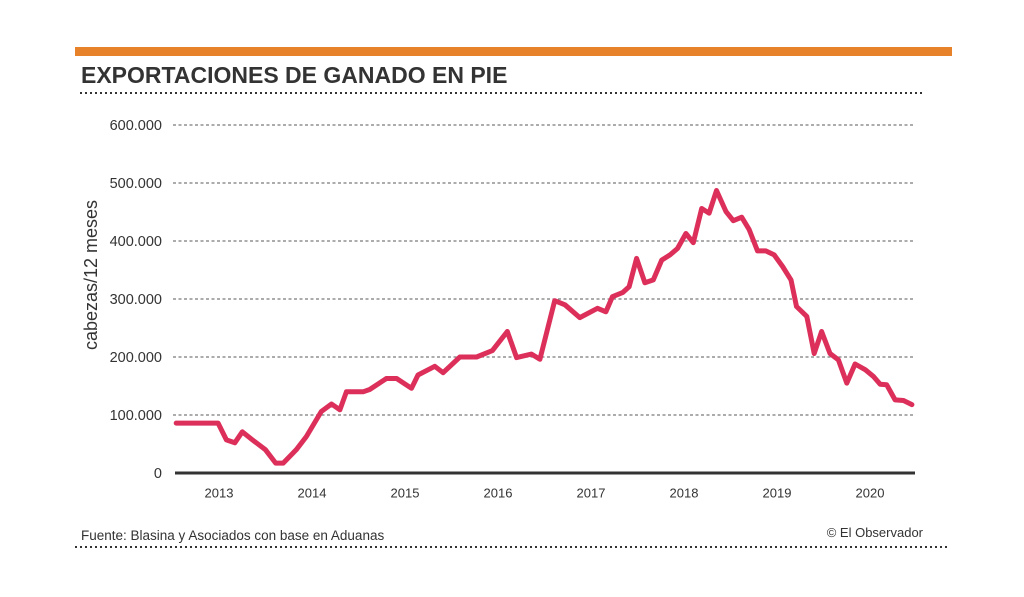  Describe the element at coordinates (591, 493) in the screenshot. I see `x-tick-label: 2017` at that location.